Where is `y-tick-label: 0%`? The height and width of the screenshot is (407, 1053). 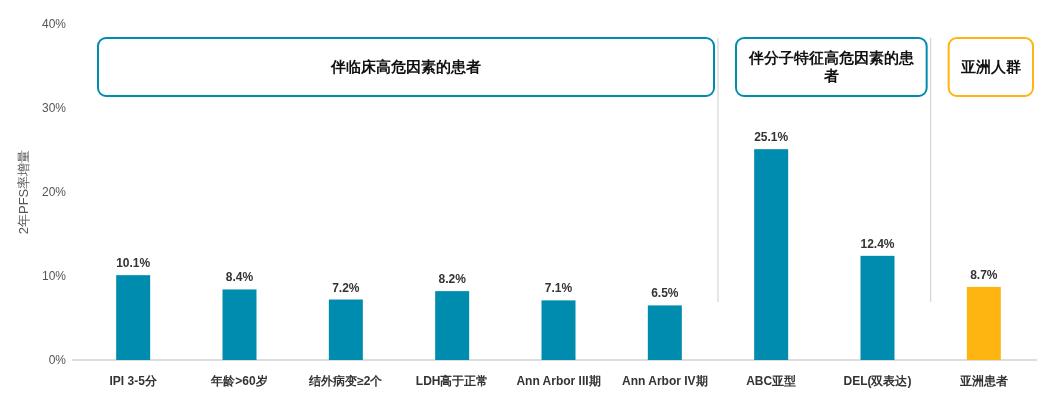
y-tick-label: 0% is located at coordinates (57, 360).